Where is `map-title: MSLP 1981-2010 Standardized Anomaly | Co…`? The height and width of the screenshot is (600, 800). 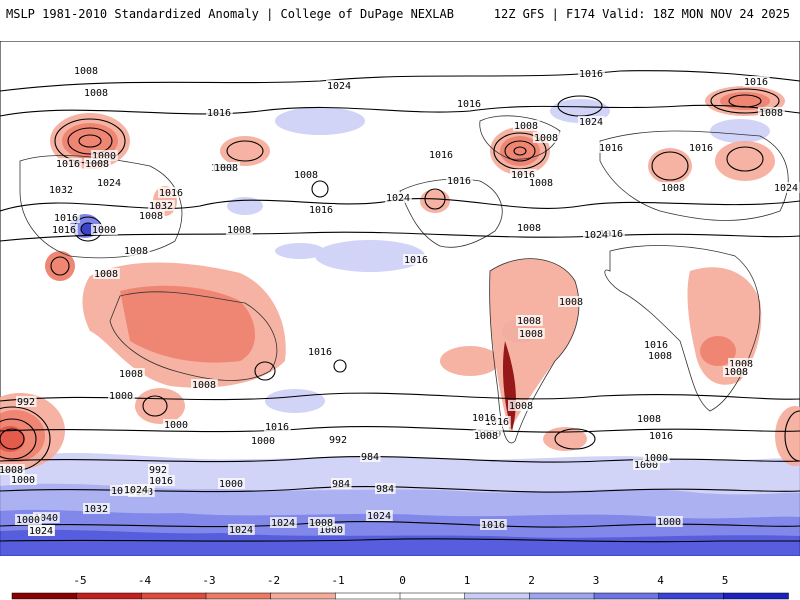 map-title: MSLP 1981-2010 Standardized Anomaly | Co… is located at coordinates (230, 14).